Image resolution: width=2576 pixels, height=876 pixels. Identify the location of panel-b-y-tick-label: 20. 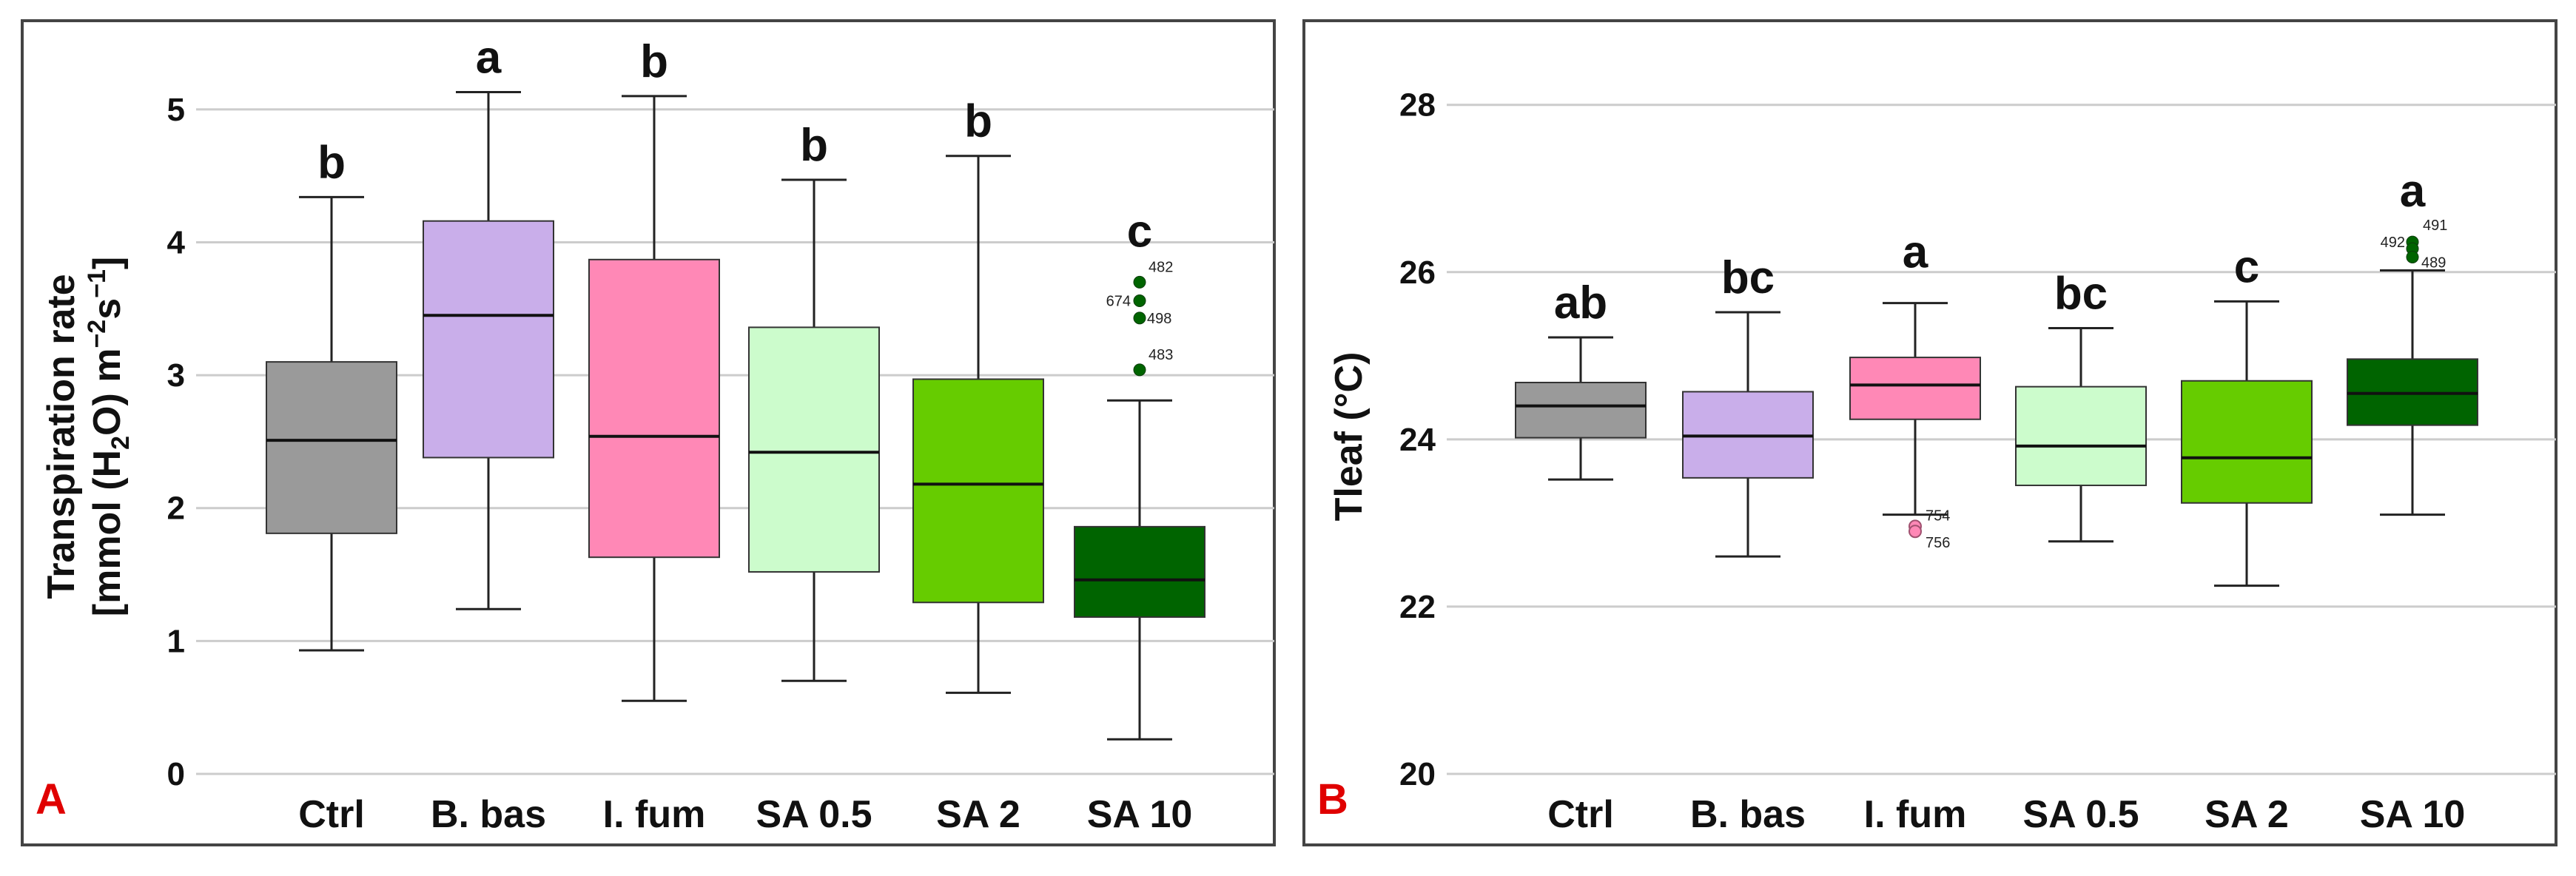
(1417, 774).